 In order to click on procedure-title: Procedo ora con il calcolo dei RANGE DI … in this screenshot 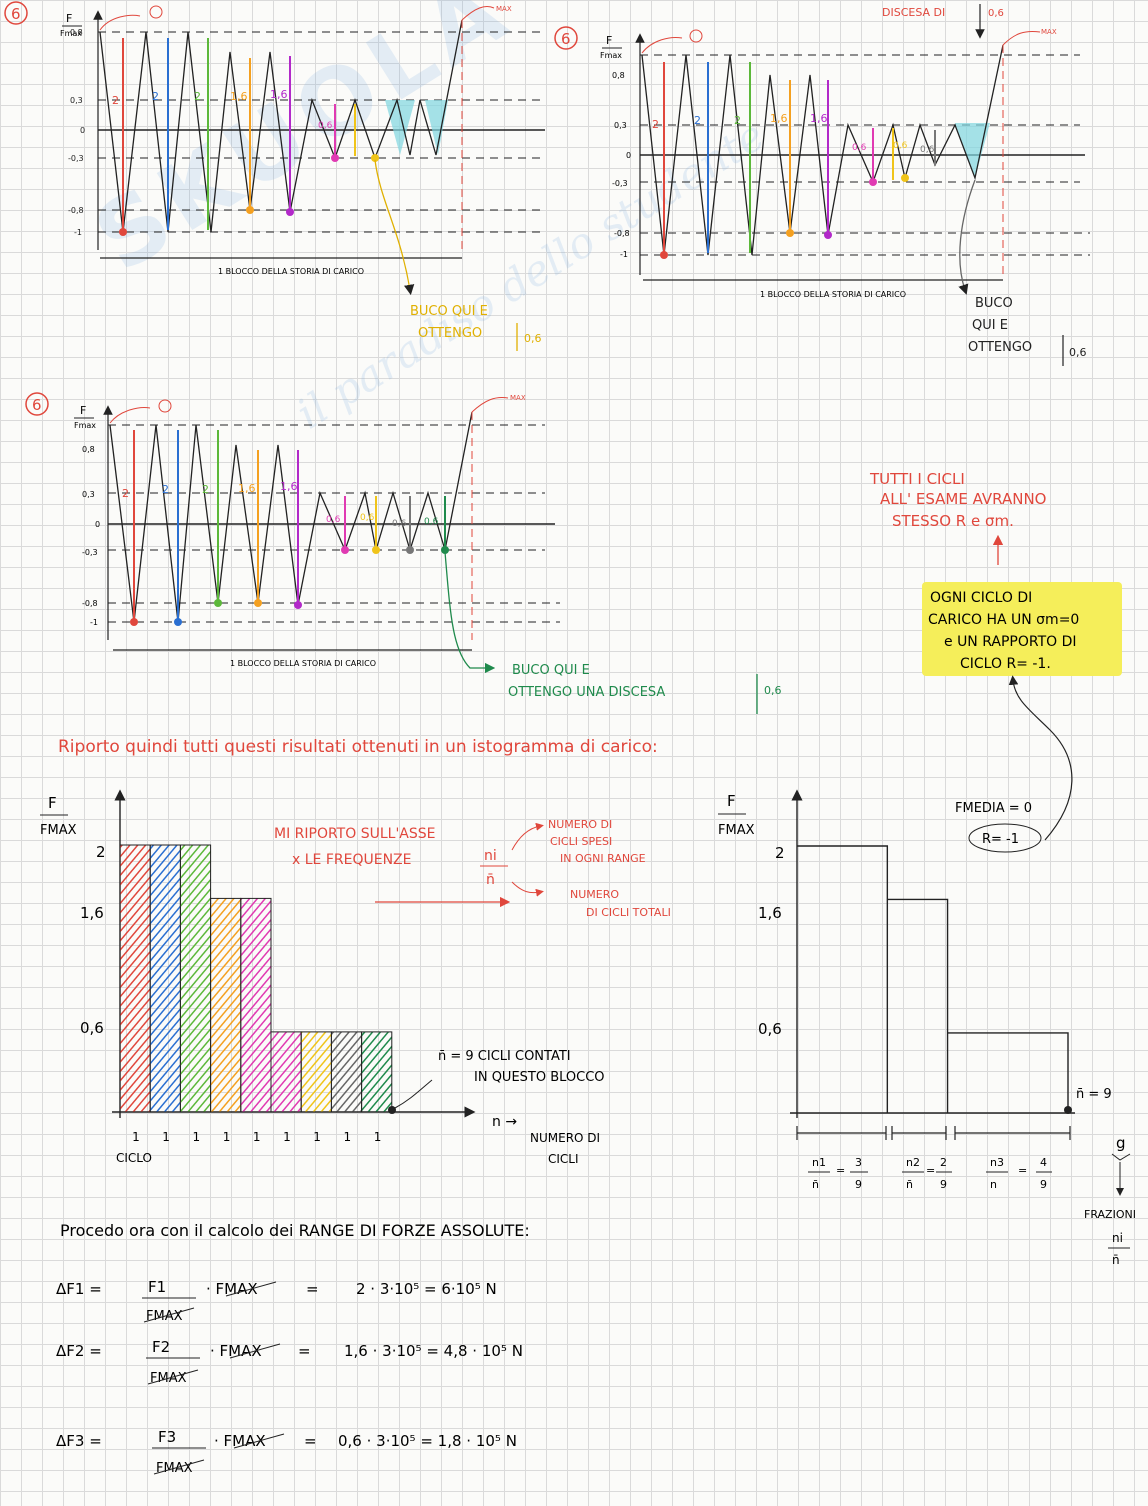, I will do `click(295, 1230)`.